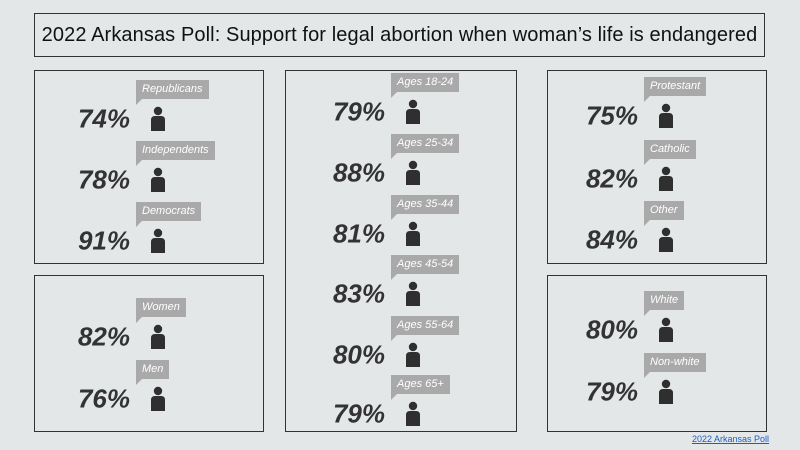 Image resolution: width=800 pixels, height=450 pixels. Describe the element at coordinates (103, 336) in the screenshot. I see `value-label-women: 82%` at that location.